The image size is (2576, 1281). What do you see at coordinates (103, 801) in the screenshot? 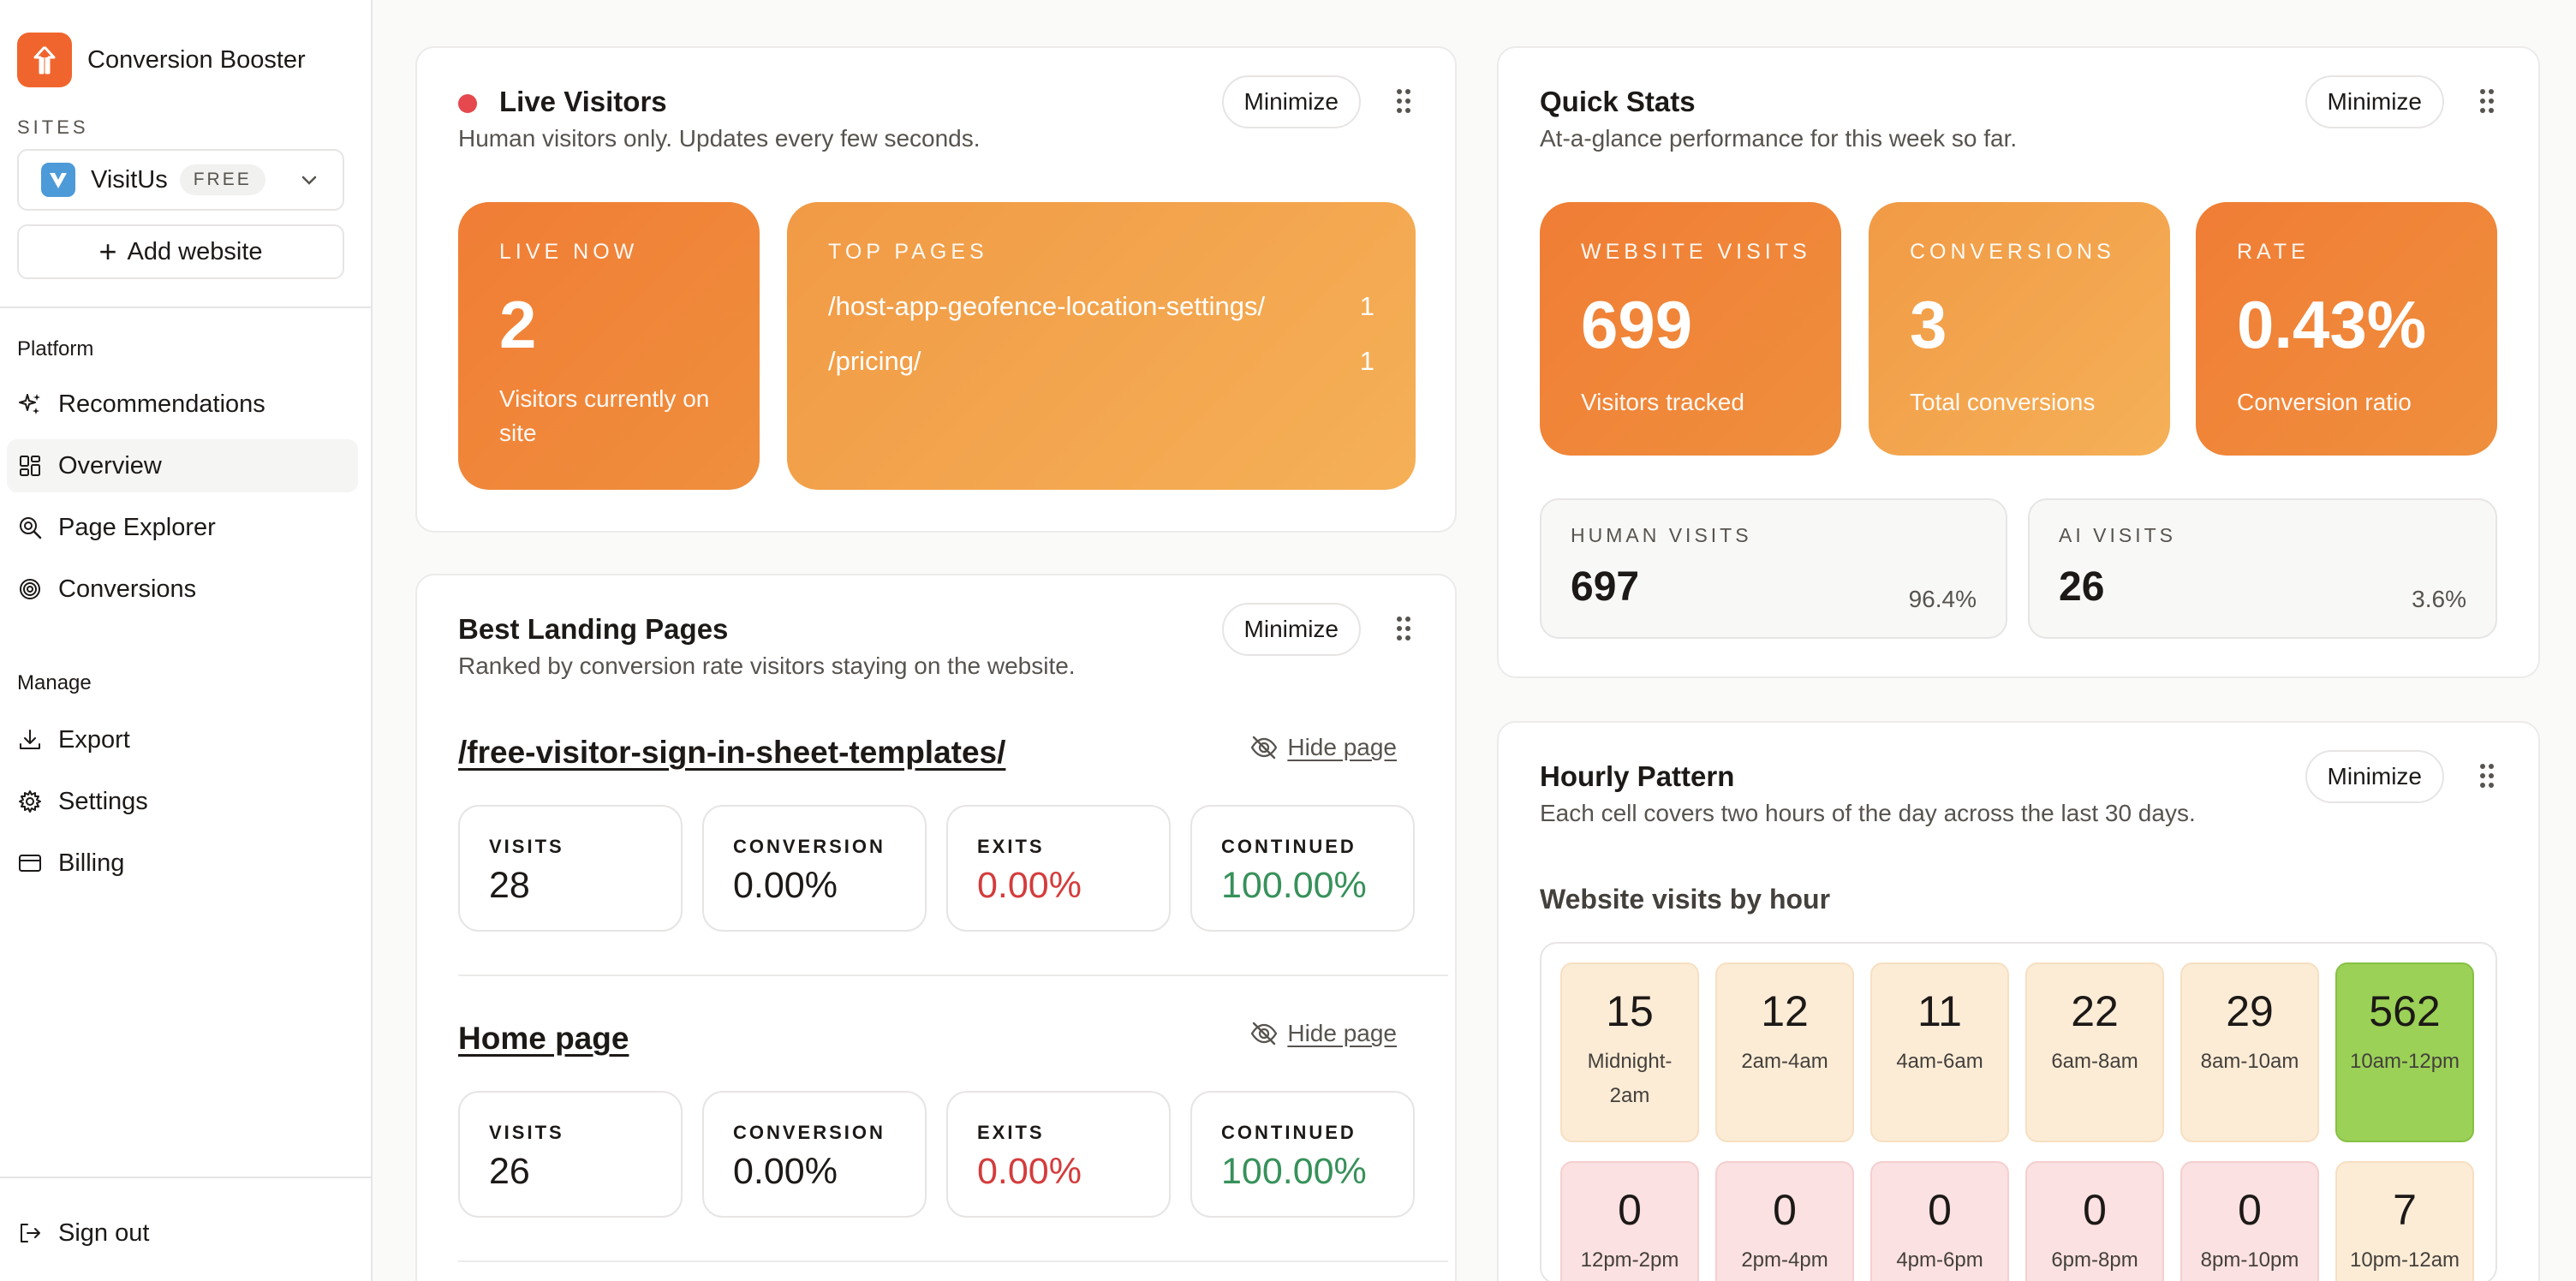
I see `sidebar-item-label: Settings` at bounding box center [103, 801].